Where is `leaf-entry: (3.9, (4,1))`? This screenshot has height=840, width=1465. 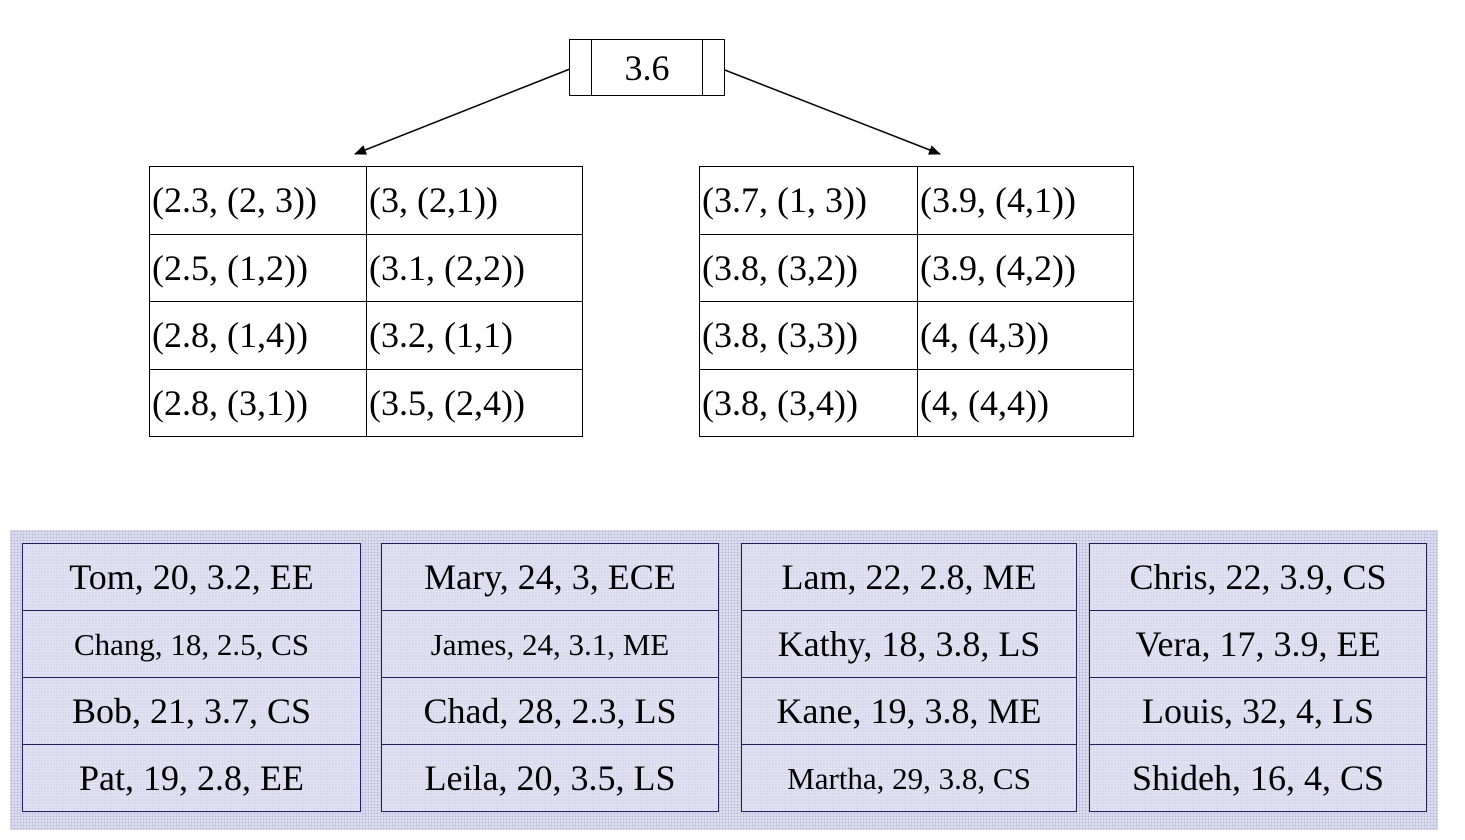 leaf-entry: (3.9, (4,1)) is located at coordinates (1025, 200).